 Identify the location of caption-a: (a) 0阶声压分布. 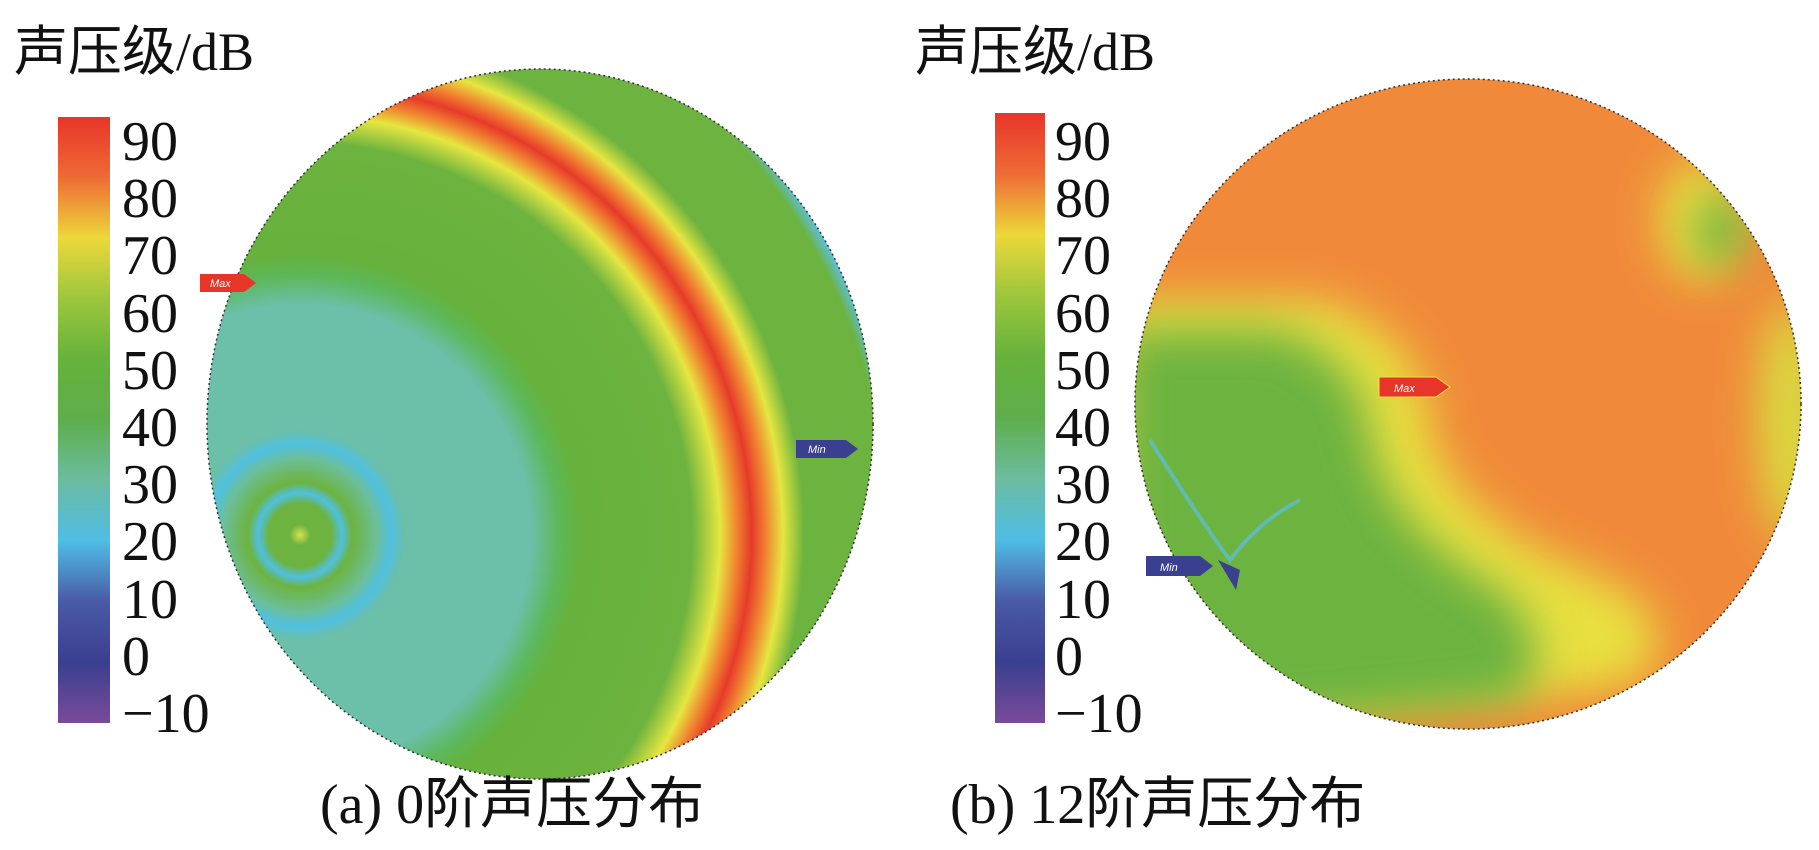
(512, 805).